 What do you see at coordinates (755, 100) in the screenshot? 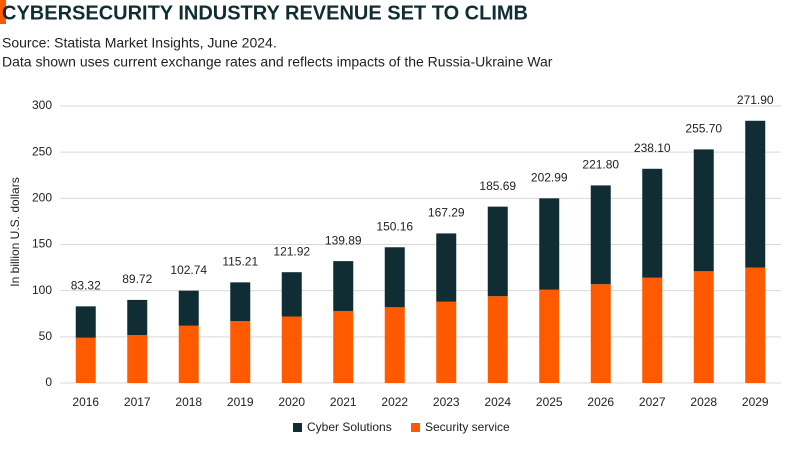
I see `total-label: 271.90` at bounding box center [755, 100].